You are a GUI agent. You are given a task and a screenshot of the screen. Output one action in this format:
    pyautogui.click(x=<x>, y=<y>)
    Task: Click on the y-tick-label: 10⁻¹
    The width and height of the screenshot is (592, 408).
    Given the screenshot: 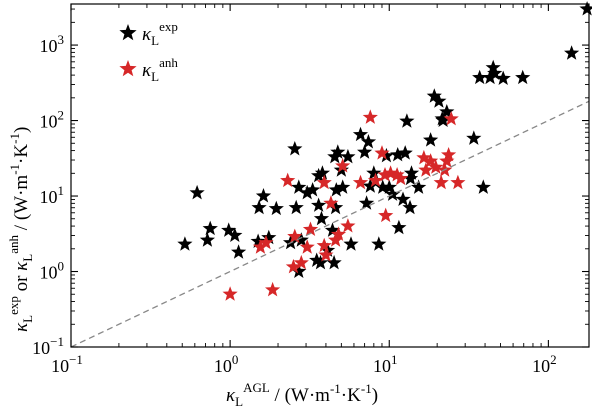 What is the action you would take?
    pyautogui.click(x=48, y=346)
    